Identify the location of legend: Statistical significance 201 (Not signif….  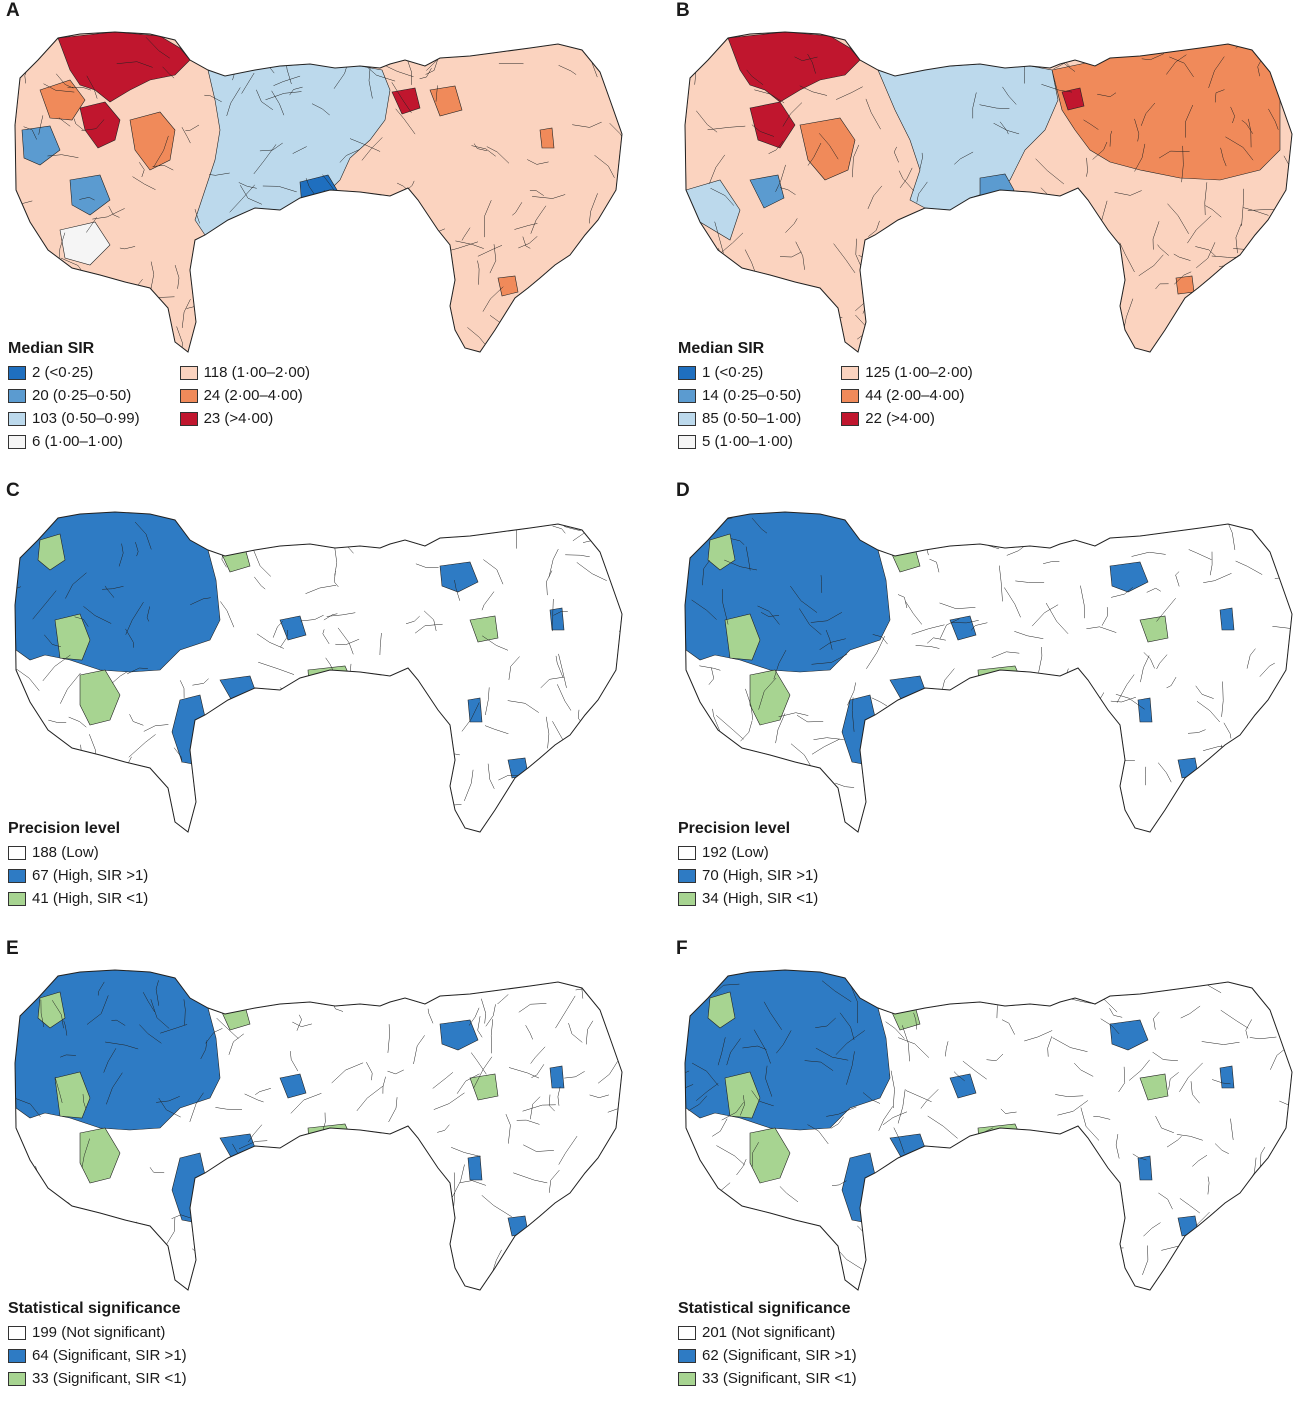
(994, 1344).